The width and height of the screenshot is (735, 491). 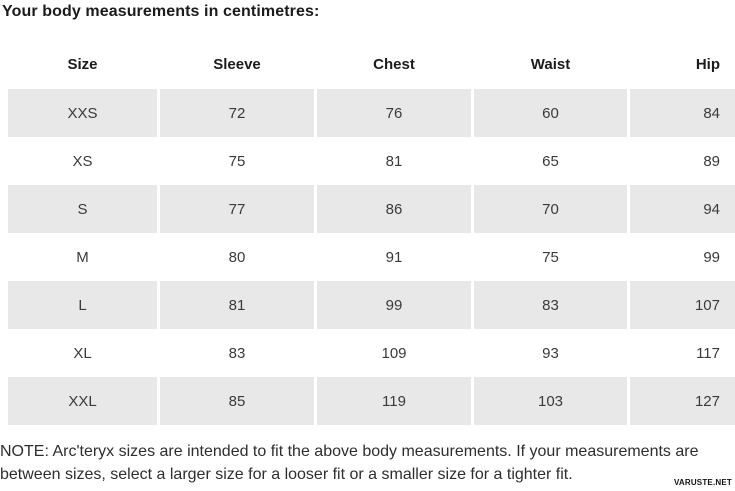 I want to click on cell-waist: 70, so click(x=550, y=209).